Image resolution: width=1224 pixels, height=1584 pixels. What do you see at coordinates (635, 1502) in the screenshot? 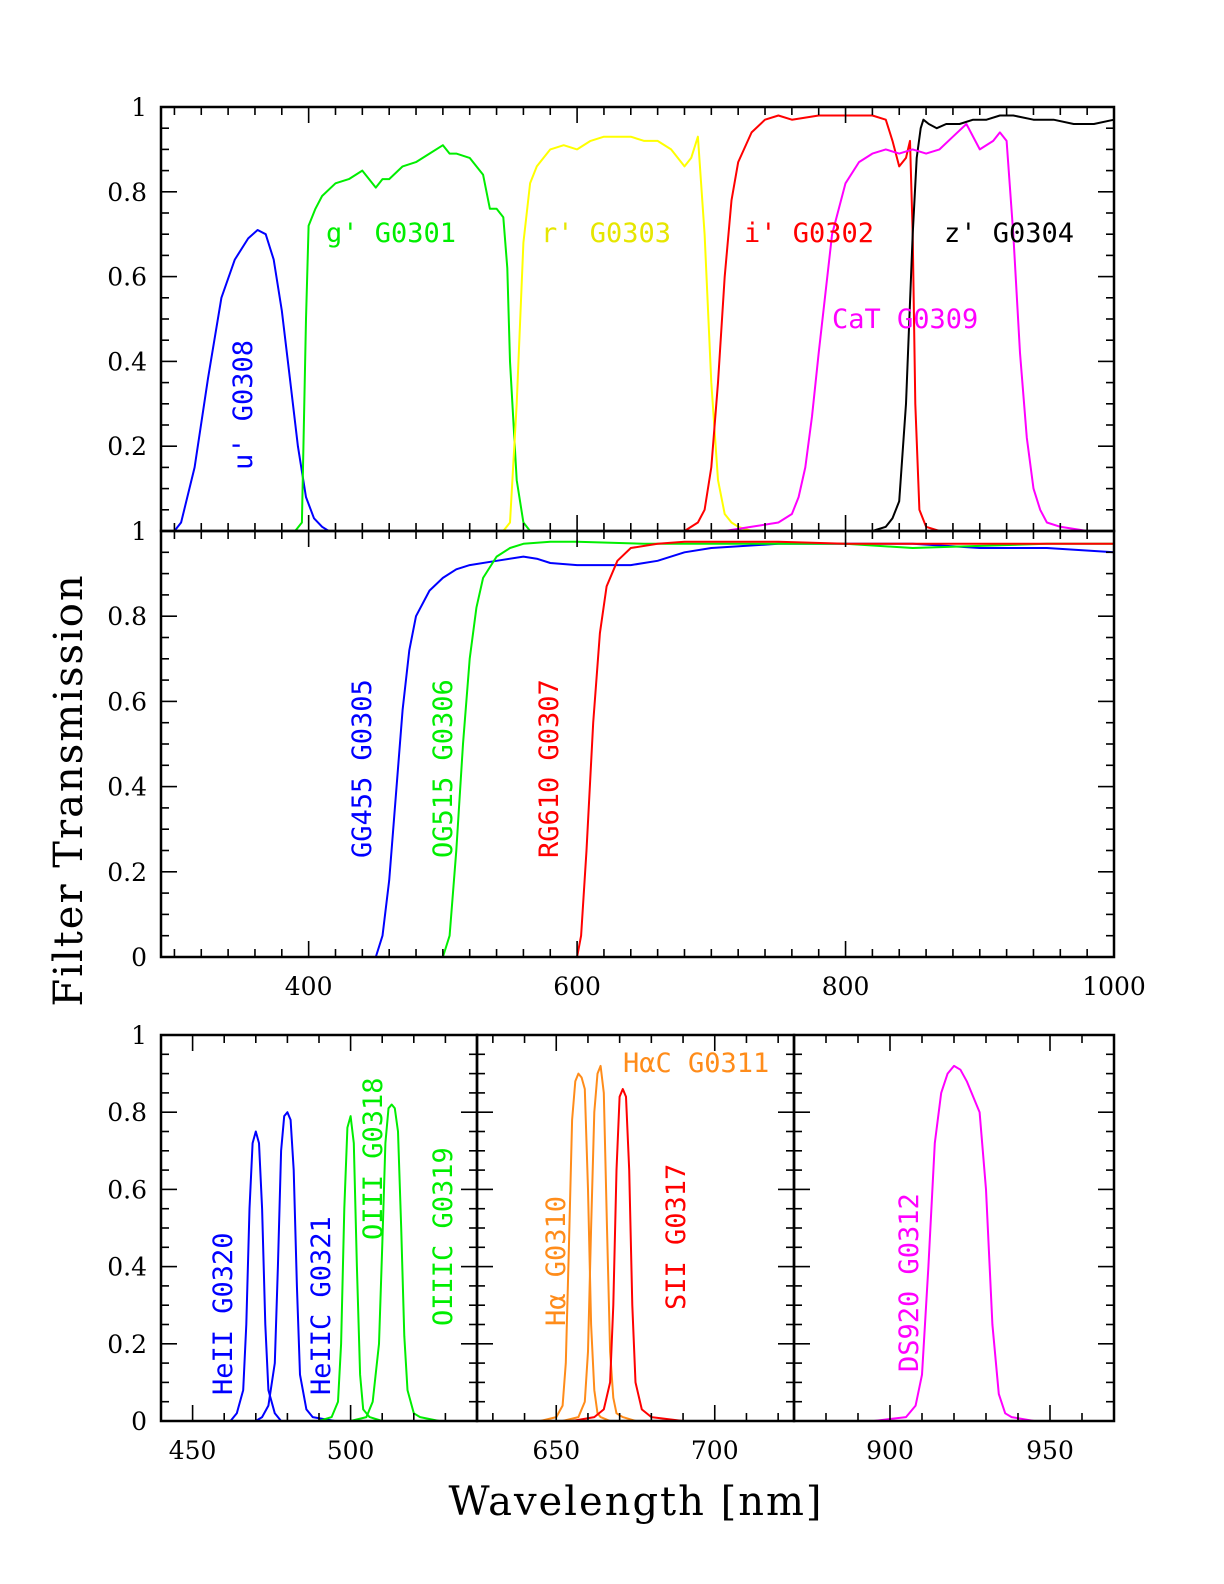
I see `x-axis-label: Wavelength [nm]` at bounding box center [635, 1502].